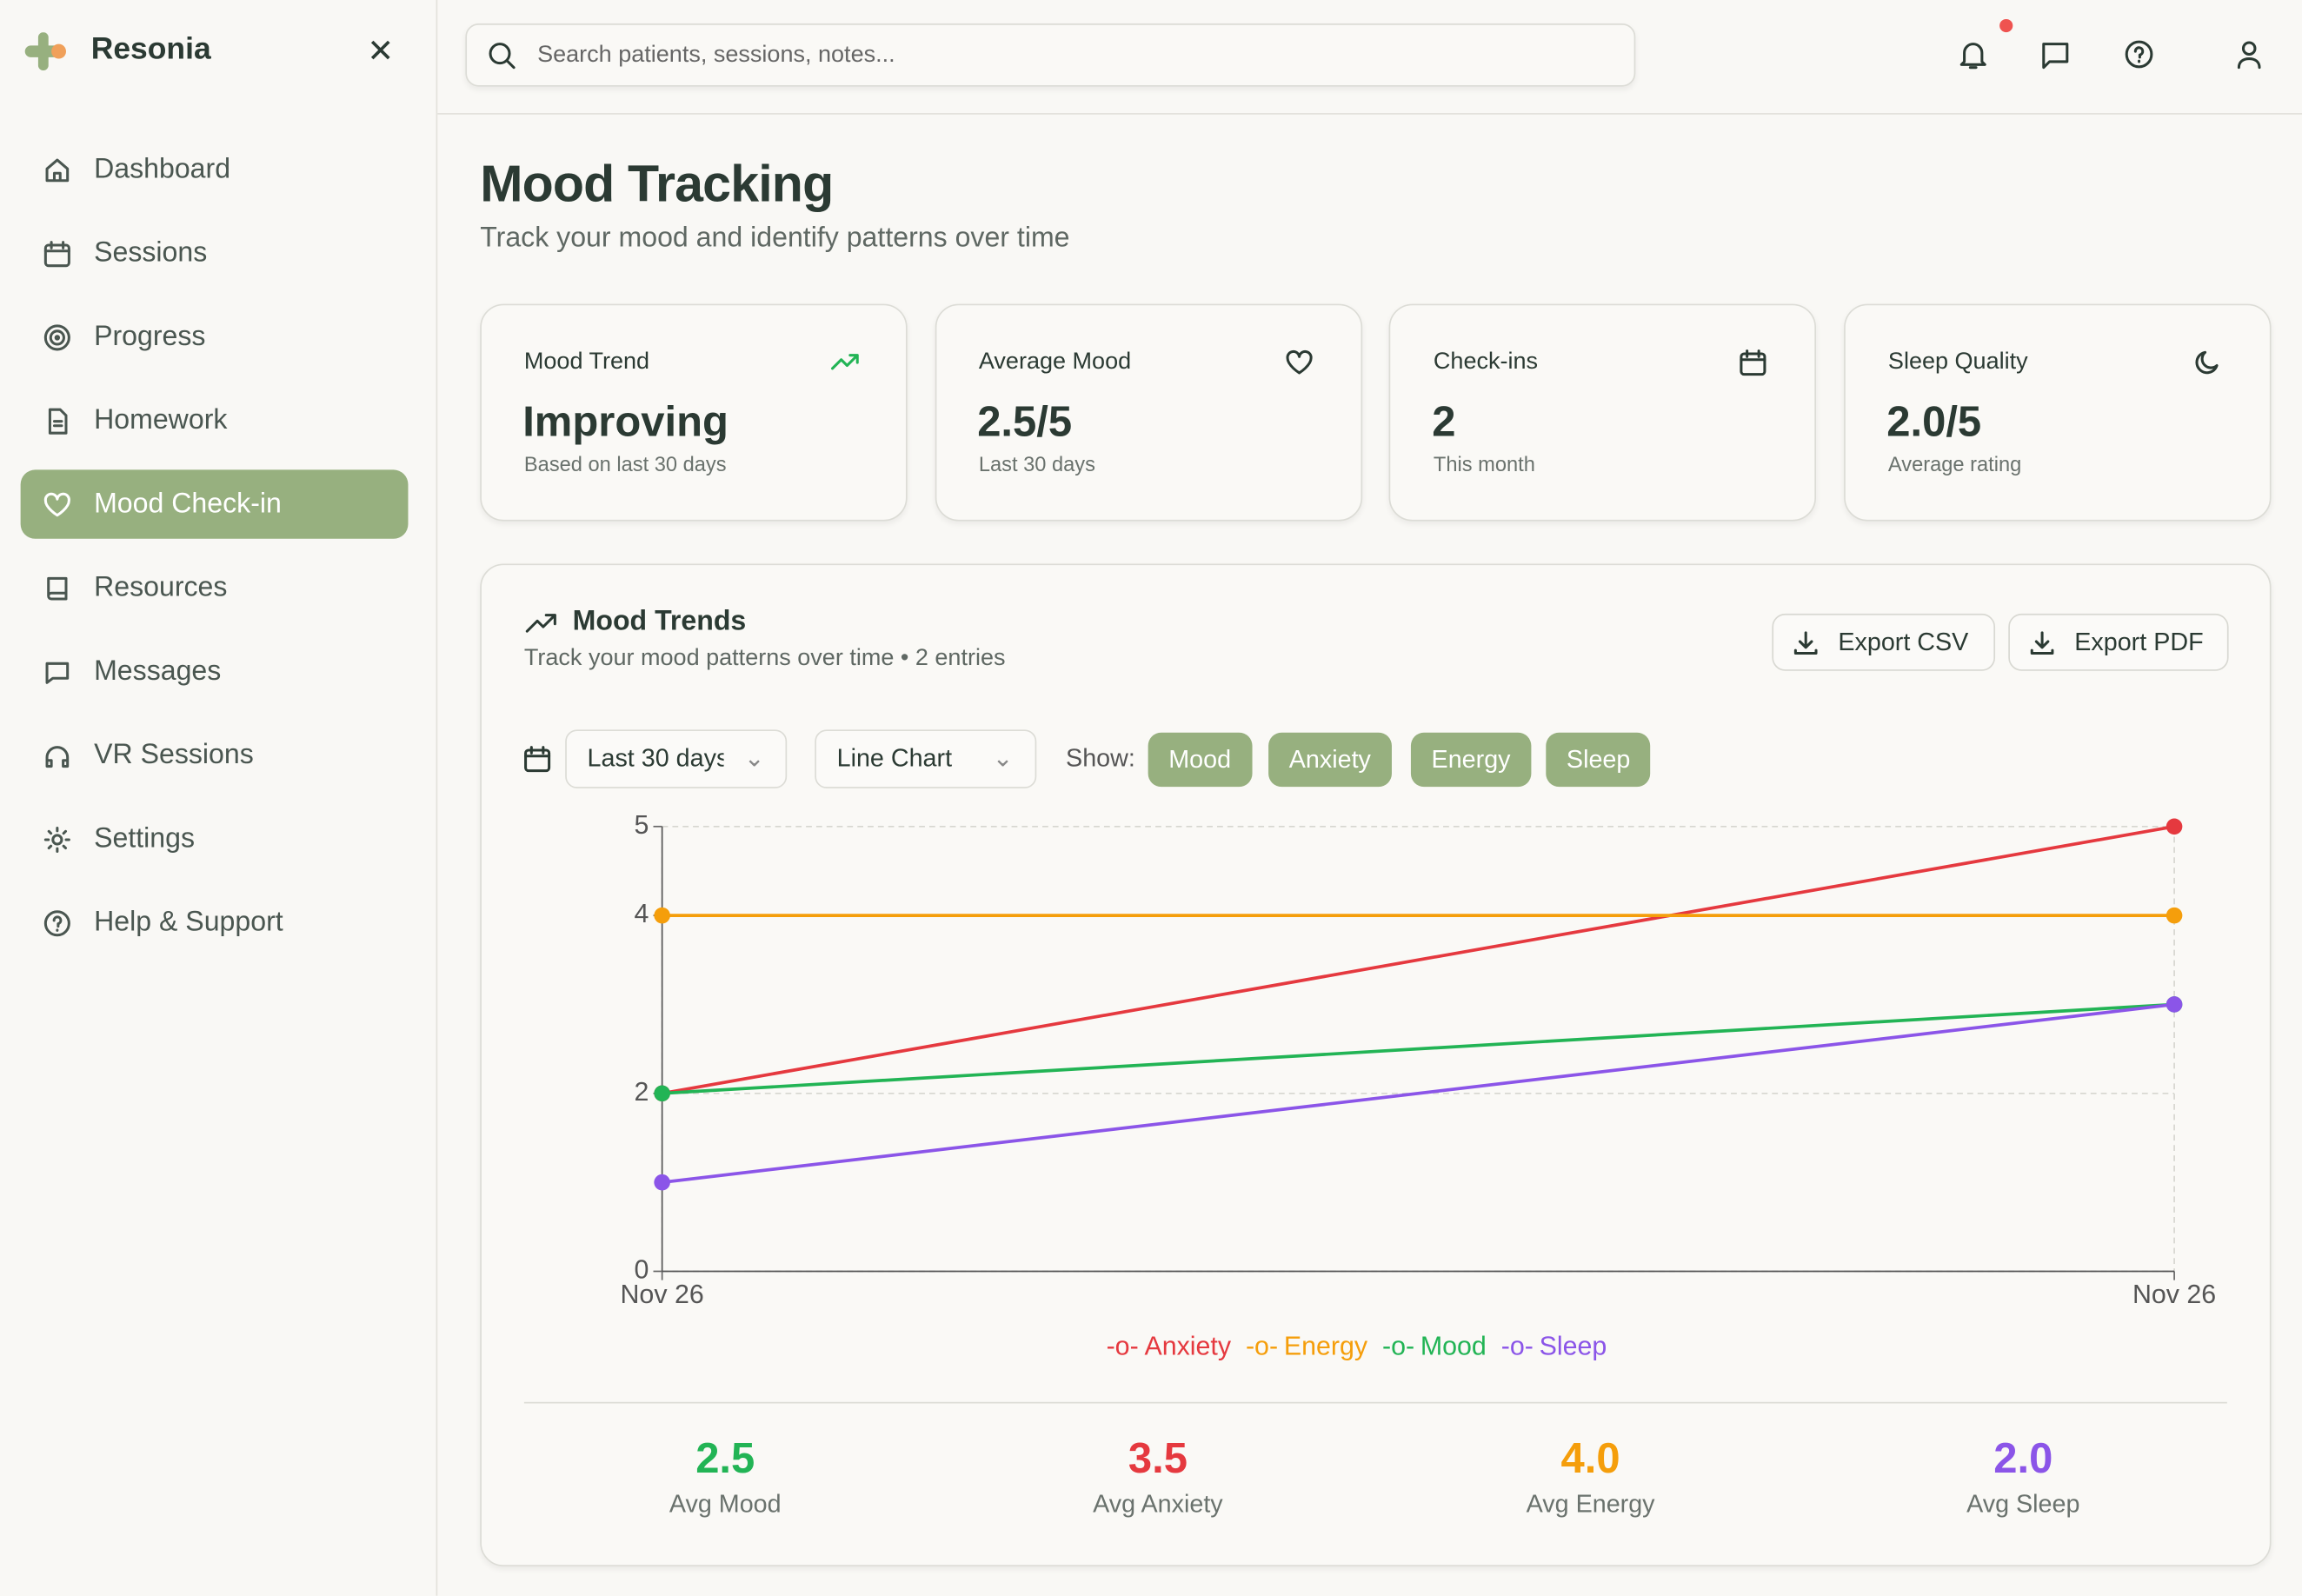  I want to click on export-csv: Export CSV, so click(1884, 642).